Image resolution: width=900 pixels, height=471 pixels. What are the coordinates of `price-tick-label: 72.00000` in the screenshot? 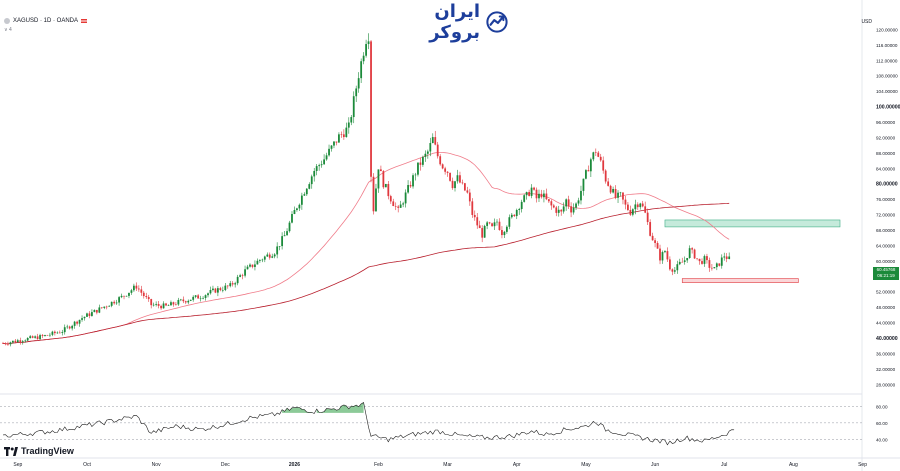 It's located at (886, 215).